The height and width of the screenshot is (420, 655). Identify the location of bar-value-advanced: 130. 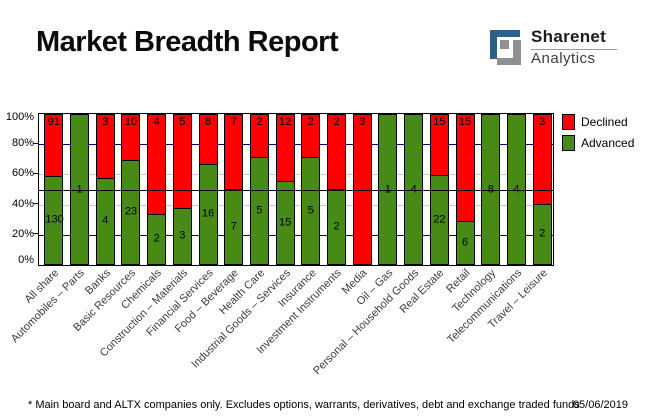
(54, 219).